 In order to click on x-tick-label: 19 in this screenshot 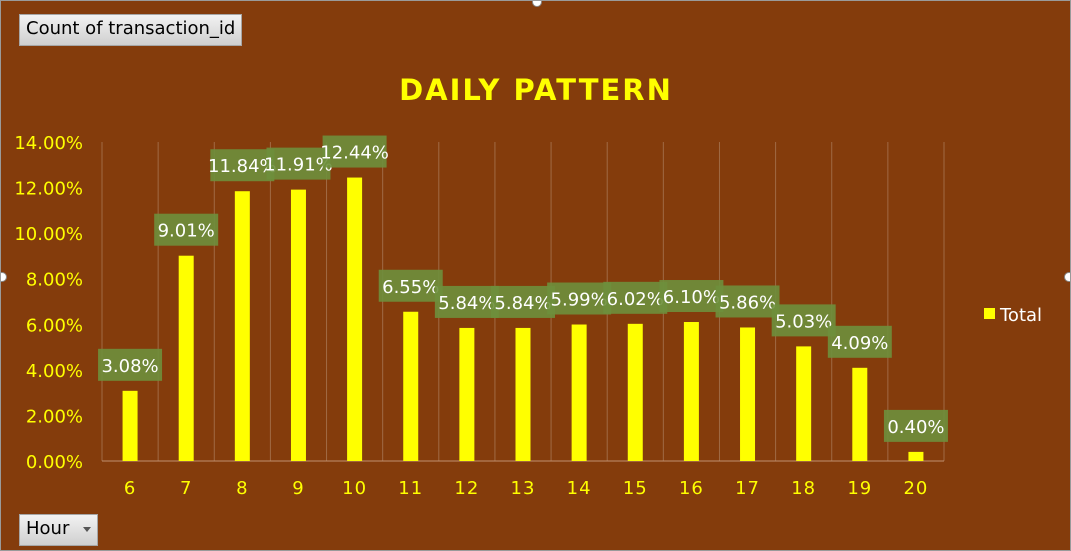, I will do `click(859, 488)`.